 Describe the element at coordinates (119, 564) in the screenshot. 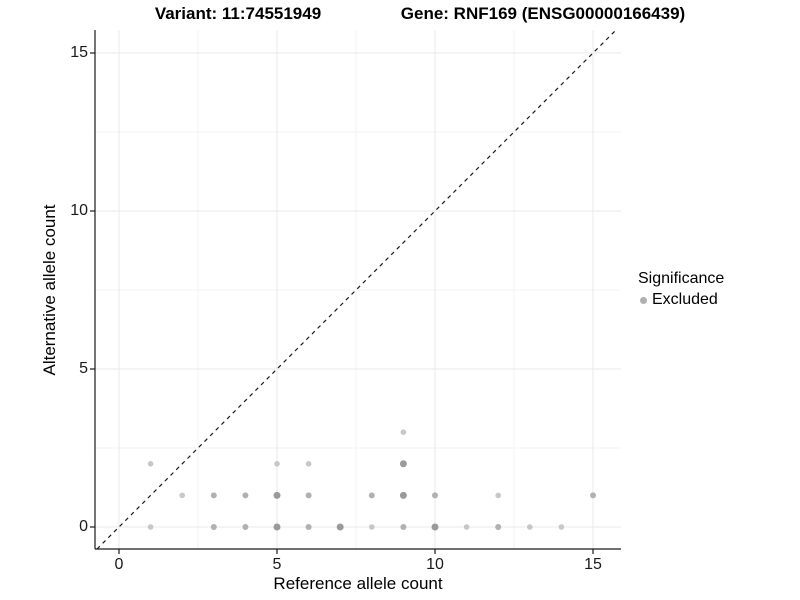

I see `x-tick-label: 0` at that location.